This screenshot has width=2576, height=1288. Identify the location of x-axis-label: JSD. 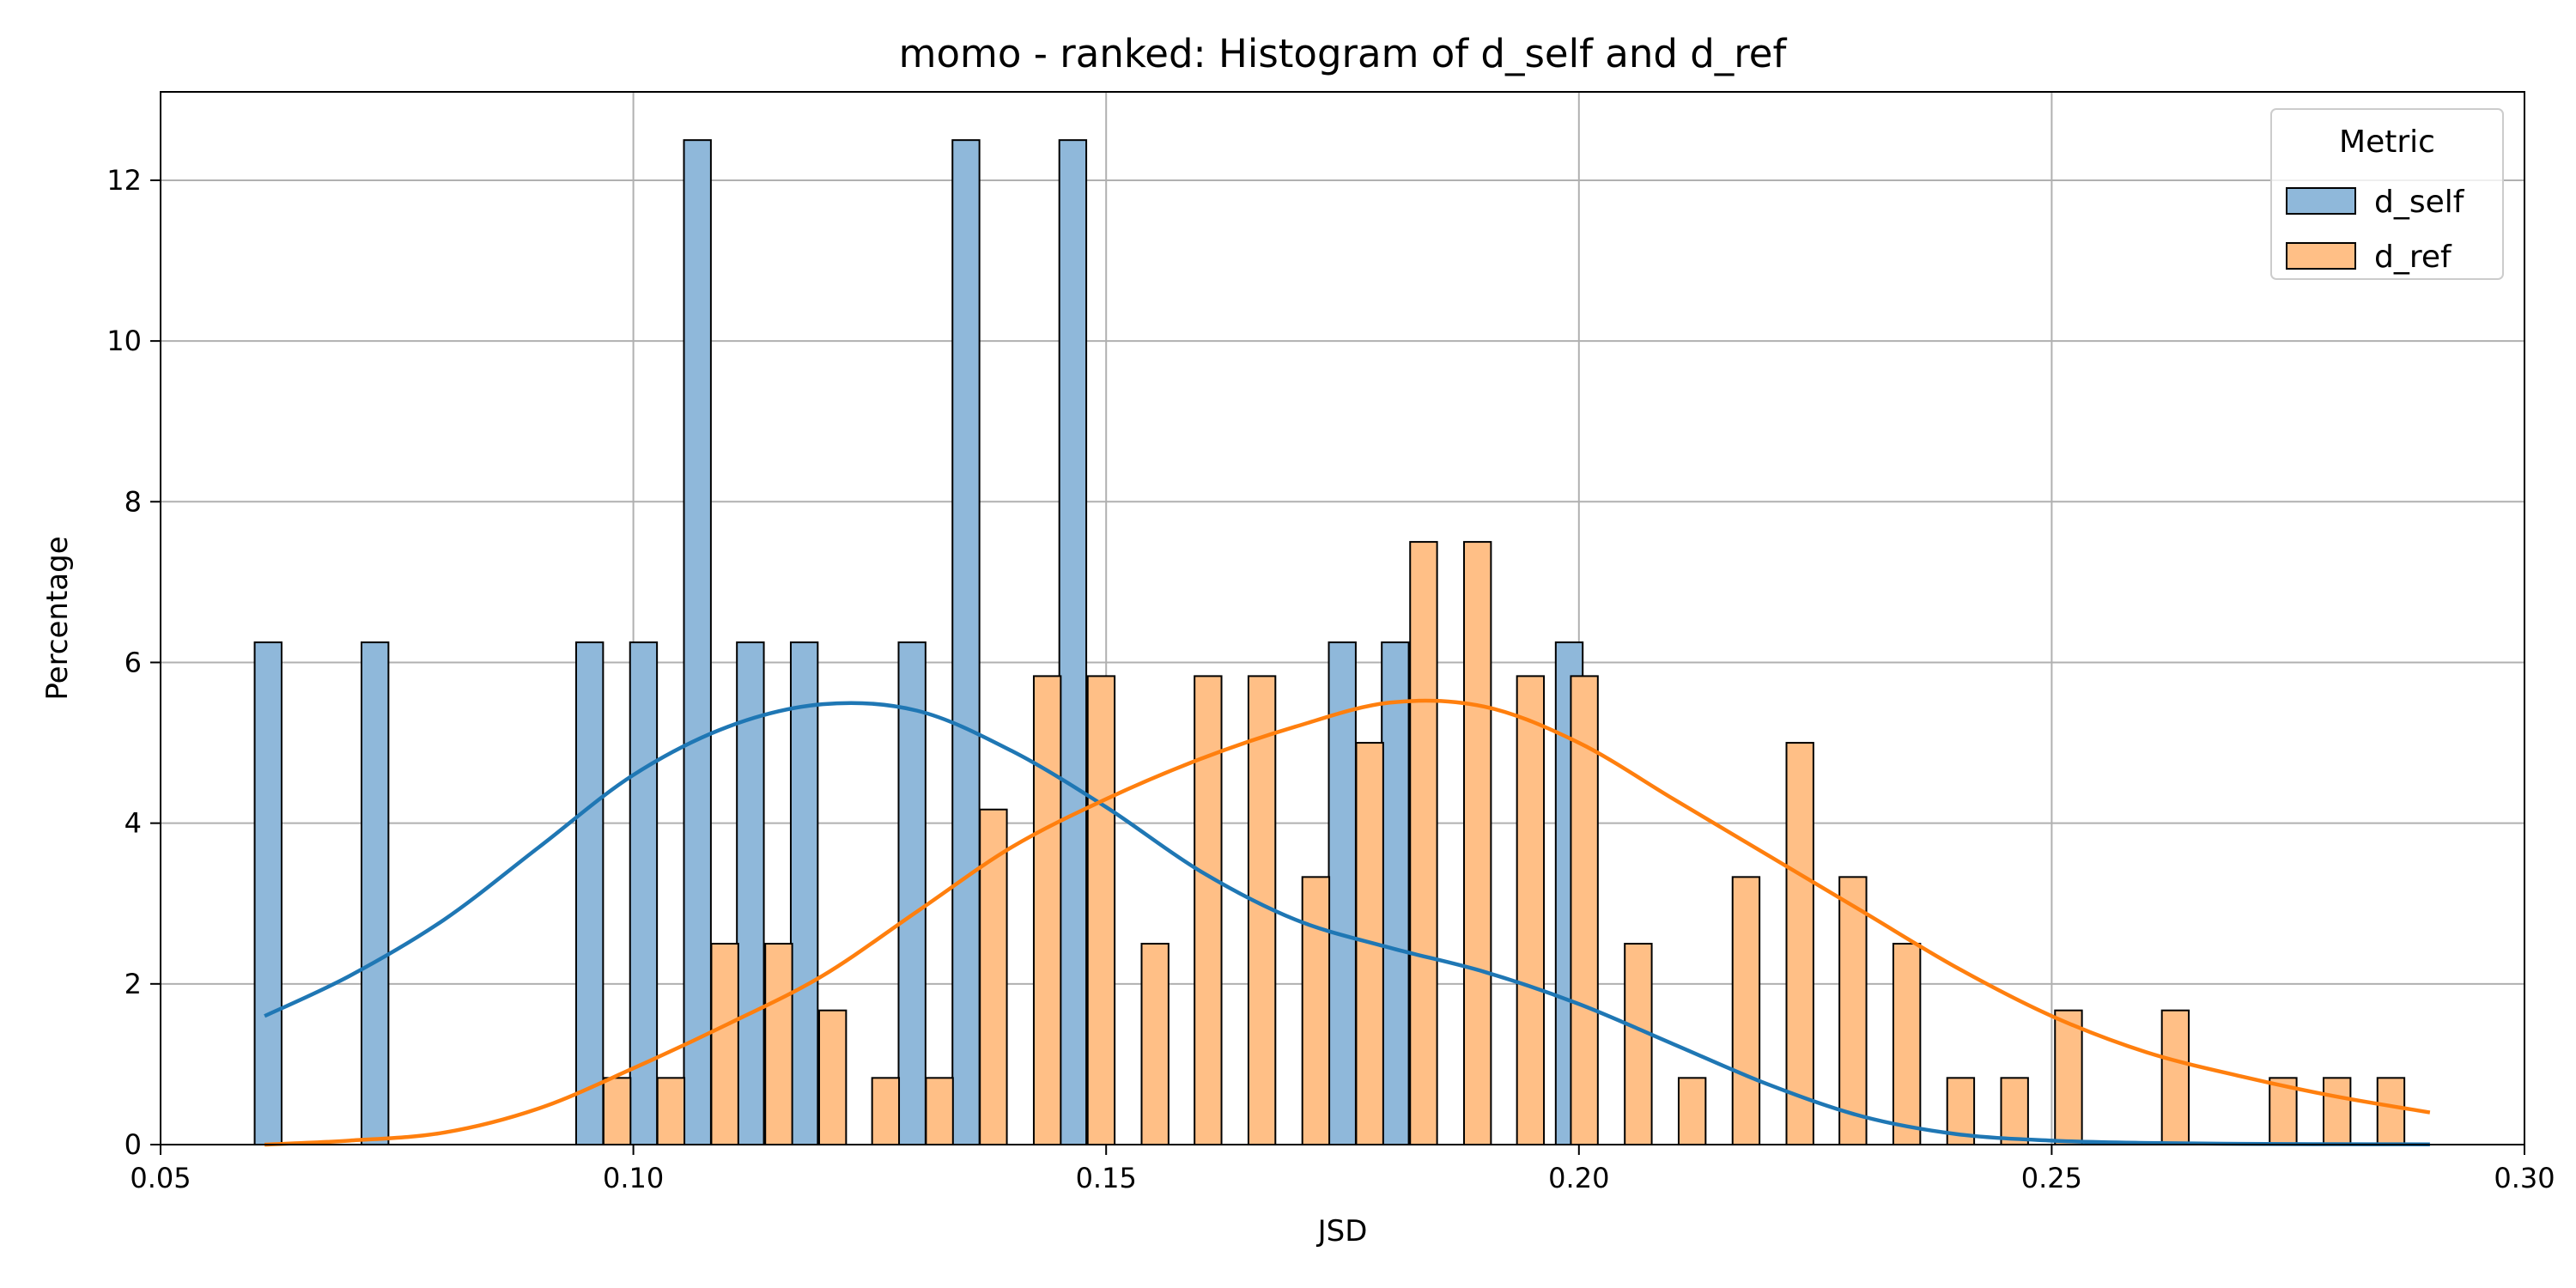
(1342, 1232).